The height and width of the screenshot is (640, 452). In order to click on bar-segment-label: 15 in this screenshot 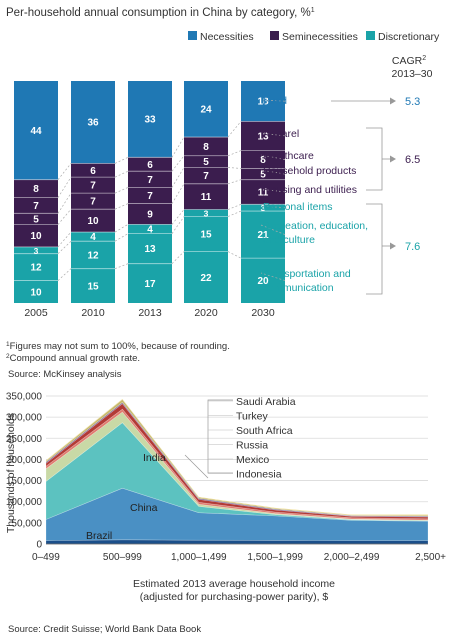, I will do `click(93, 286)`.